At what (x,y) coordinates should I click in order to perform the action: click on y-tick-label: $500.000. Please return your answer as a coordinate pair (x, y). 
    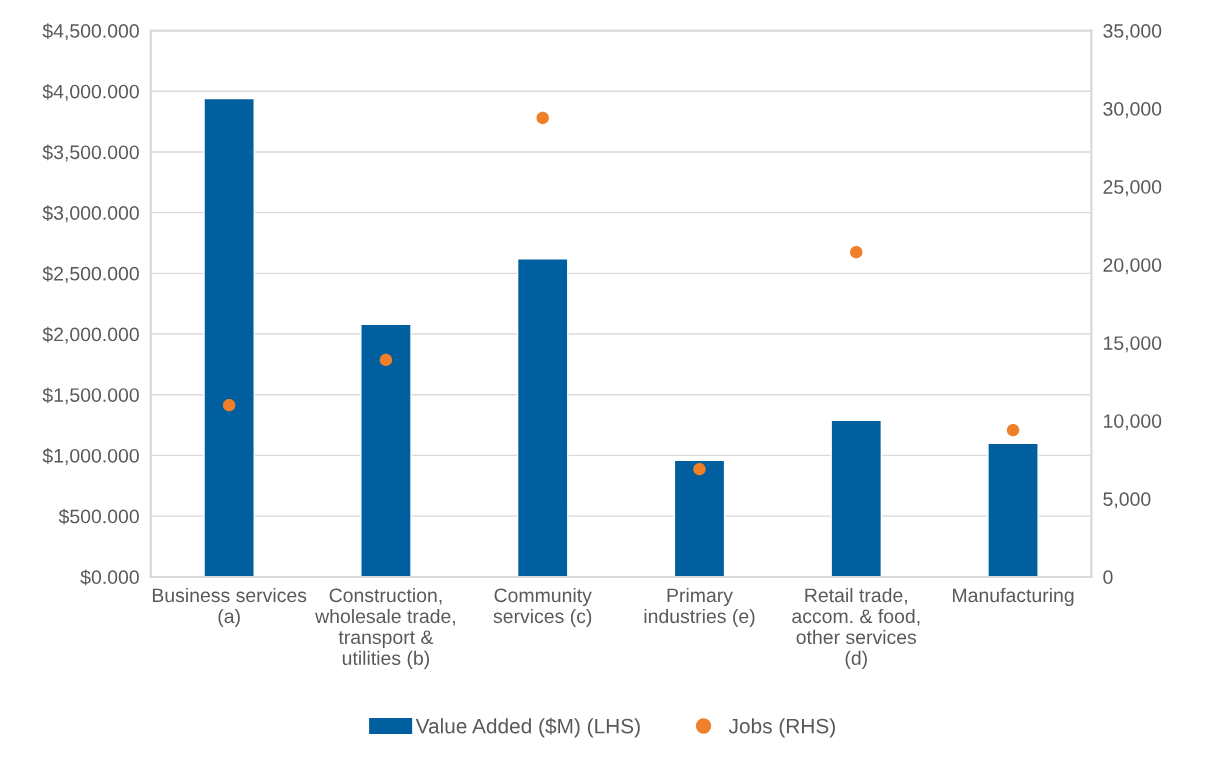
    Looking at the image, I should click on (98, 516).